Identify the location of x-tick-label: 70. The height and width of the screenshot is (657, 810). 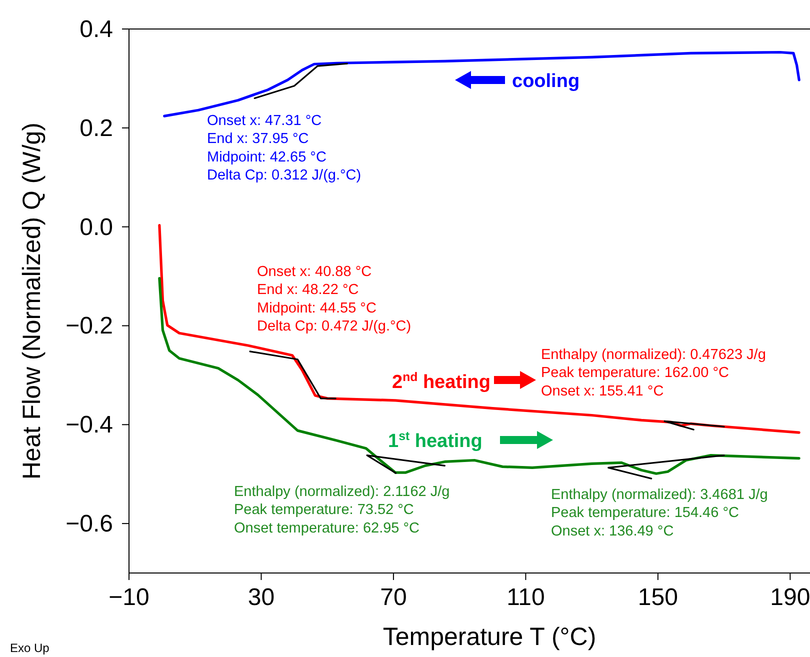
(393, 597).